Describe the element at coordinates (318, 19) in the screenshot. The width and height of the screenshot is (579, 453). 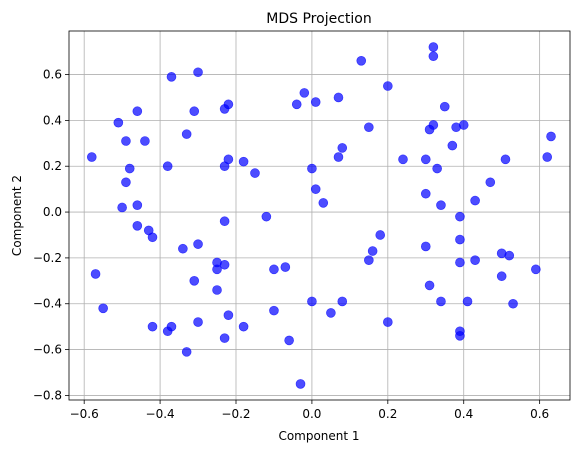
I see `chart-title: MDS Projection` at that location.